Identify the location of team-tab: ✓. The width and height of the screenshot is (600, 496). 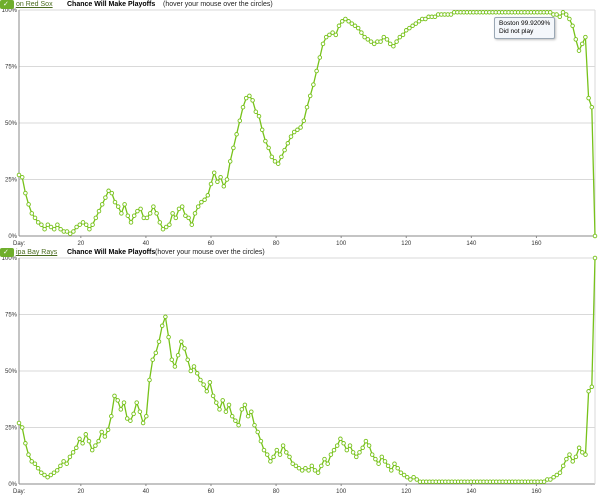
(7, 4).